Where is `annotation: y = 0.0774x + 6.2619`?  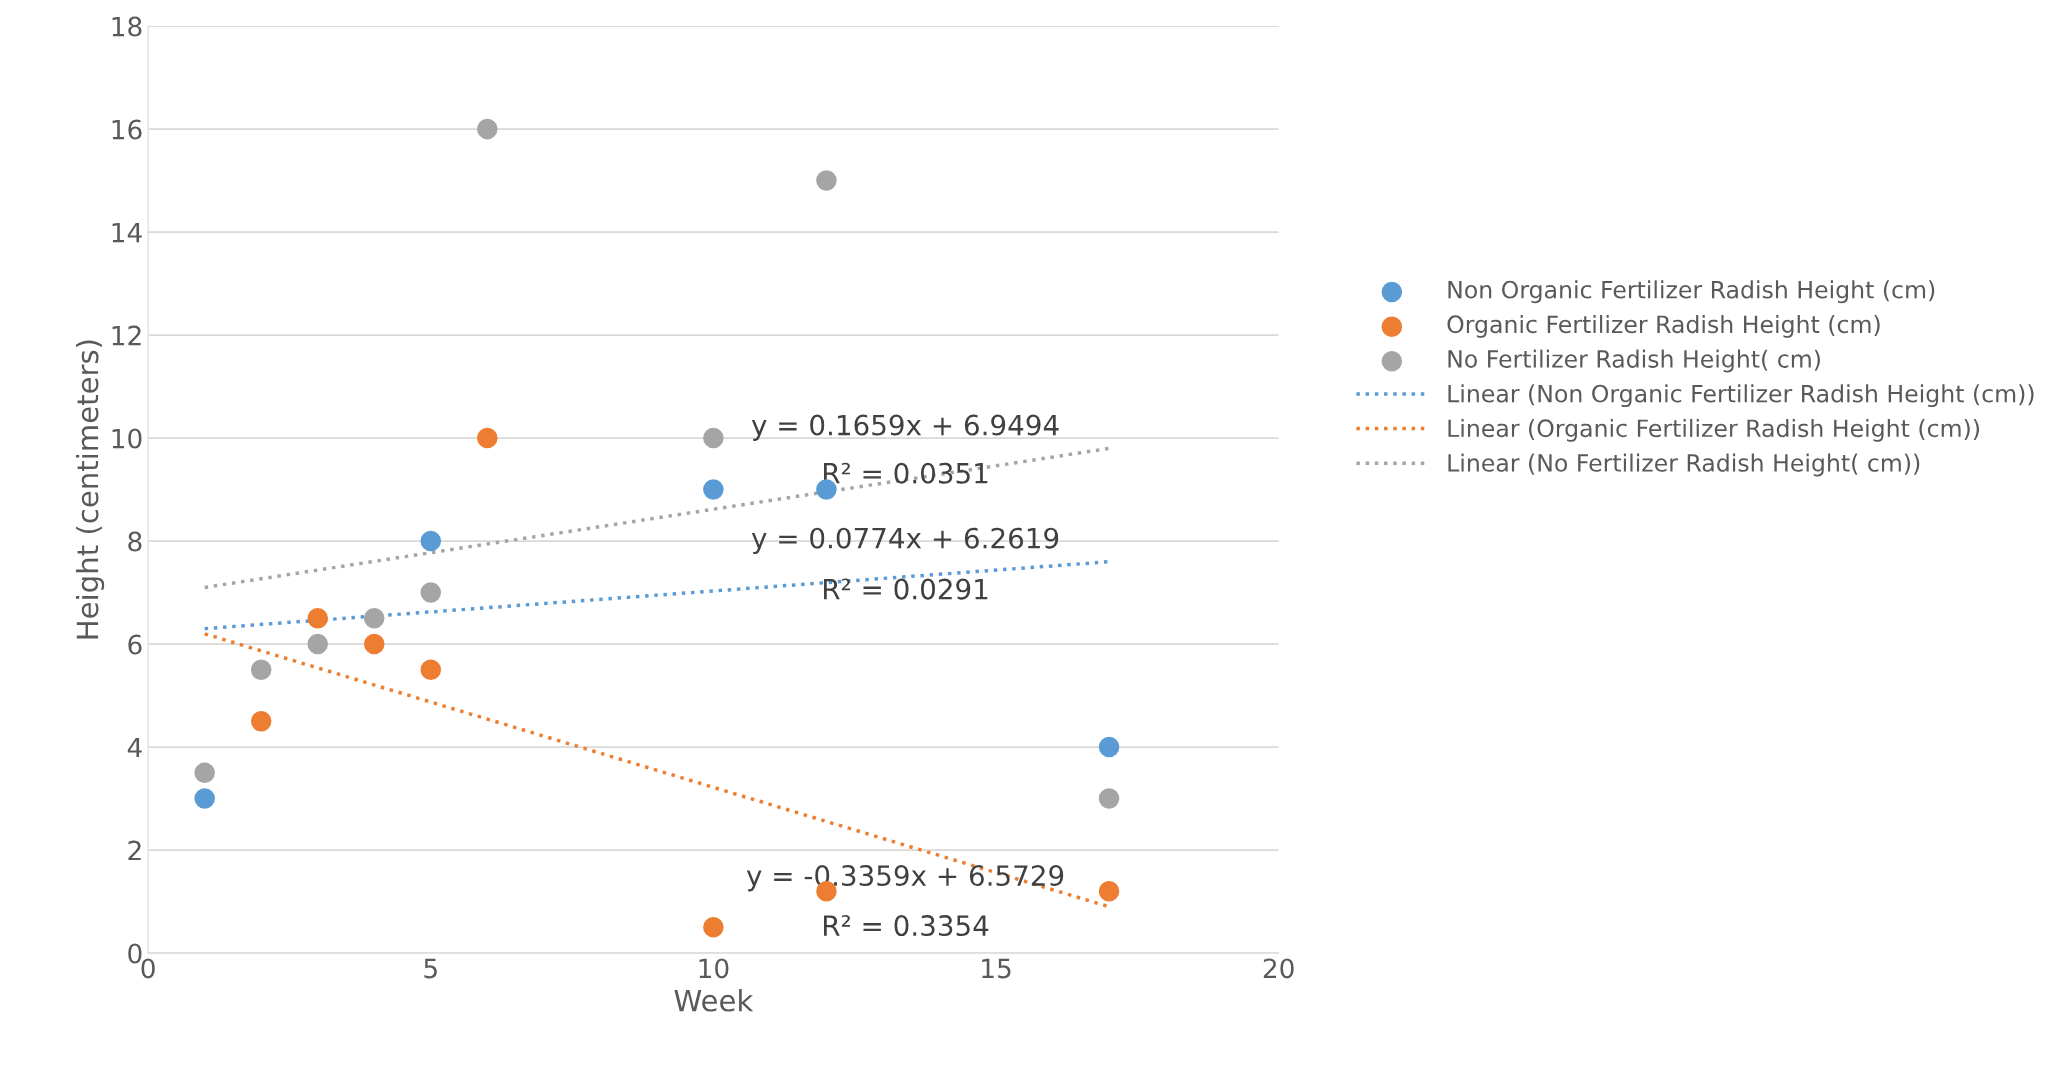
annotation: y = 0.0774x + 6.2619 is located at coordinates (905, 541).